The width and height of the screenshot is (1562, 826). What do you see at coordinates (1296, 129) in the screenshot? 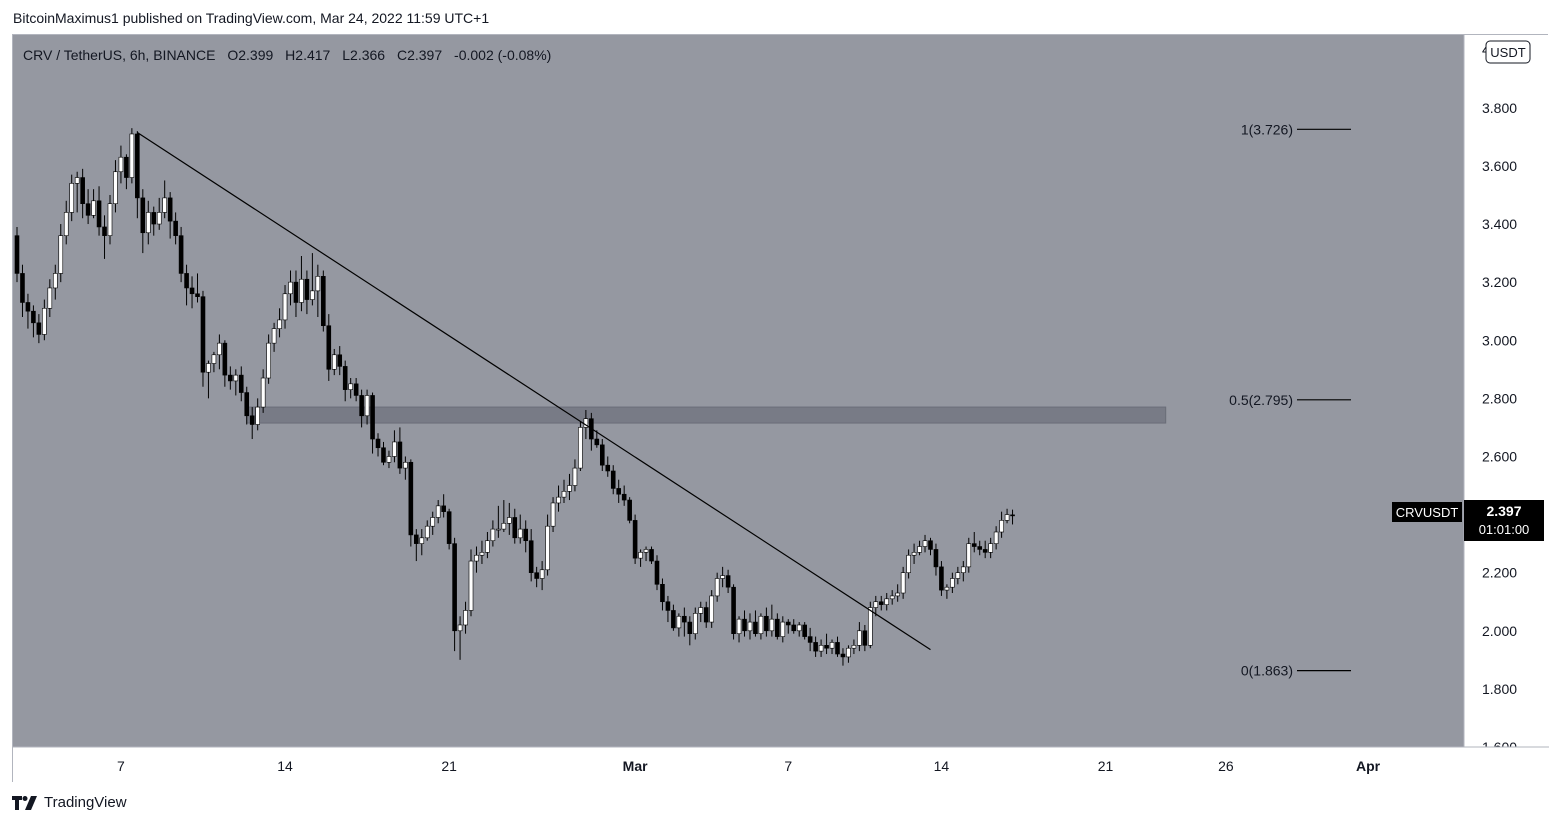
I see `fib-level: 1(3.726)` at bounding box center [1296, 129].